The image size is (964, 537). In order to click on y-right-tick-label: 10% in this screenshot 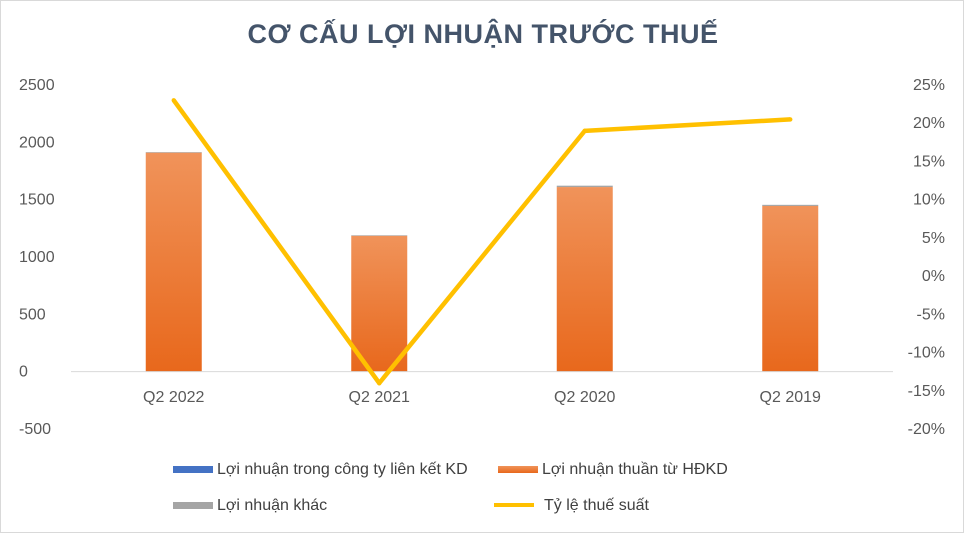, I will do `click(929, 200)`.